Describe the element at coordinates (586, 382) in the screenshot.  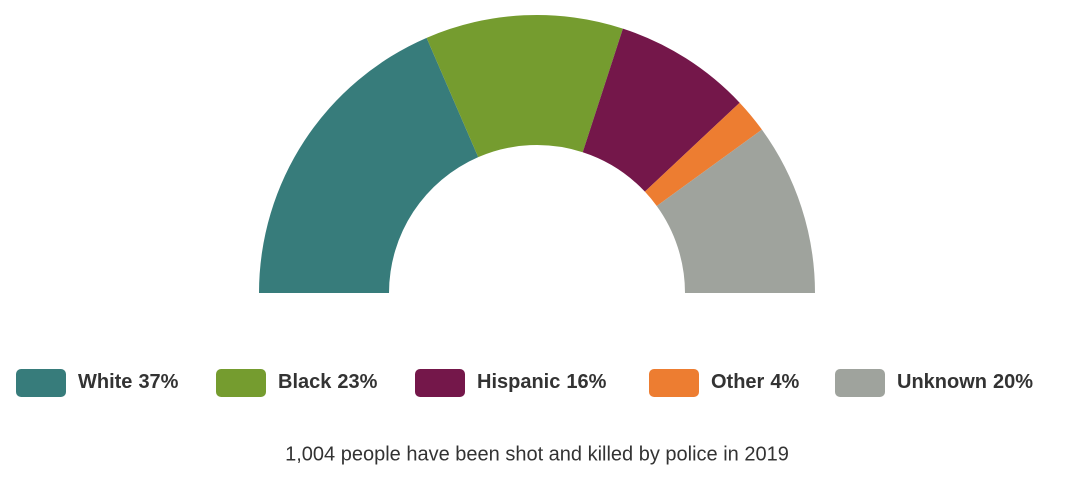
I see `legend-percent: 16%` at that location.